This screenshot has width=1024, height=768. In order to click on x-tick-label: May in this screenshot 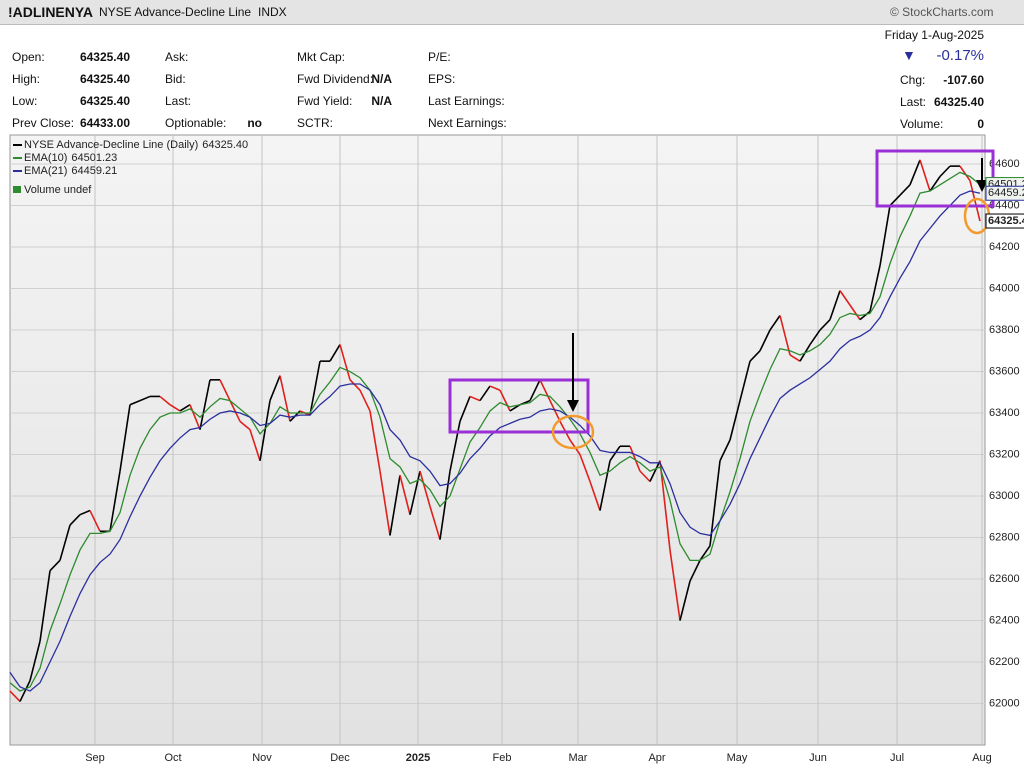, I will do `click(737, 758)`.